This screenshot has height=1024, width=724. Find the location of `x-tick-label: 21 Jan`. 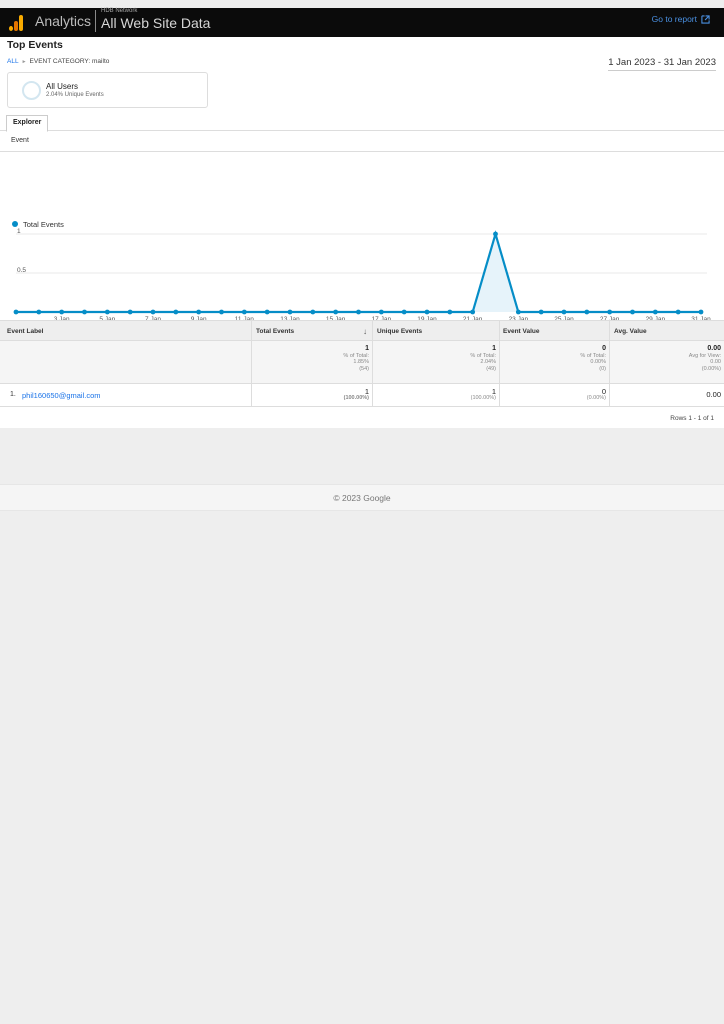

x-tick-label: 21 Jan is located at coordinates (473, 319).